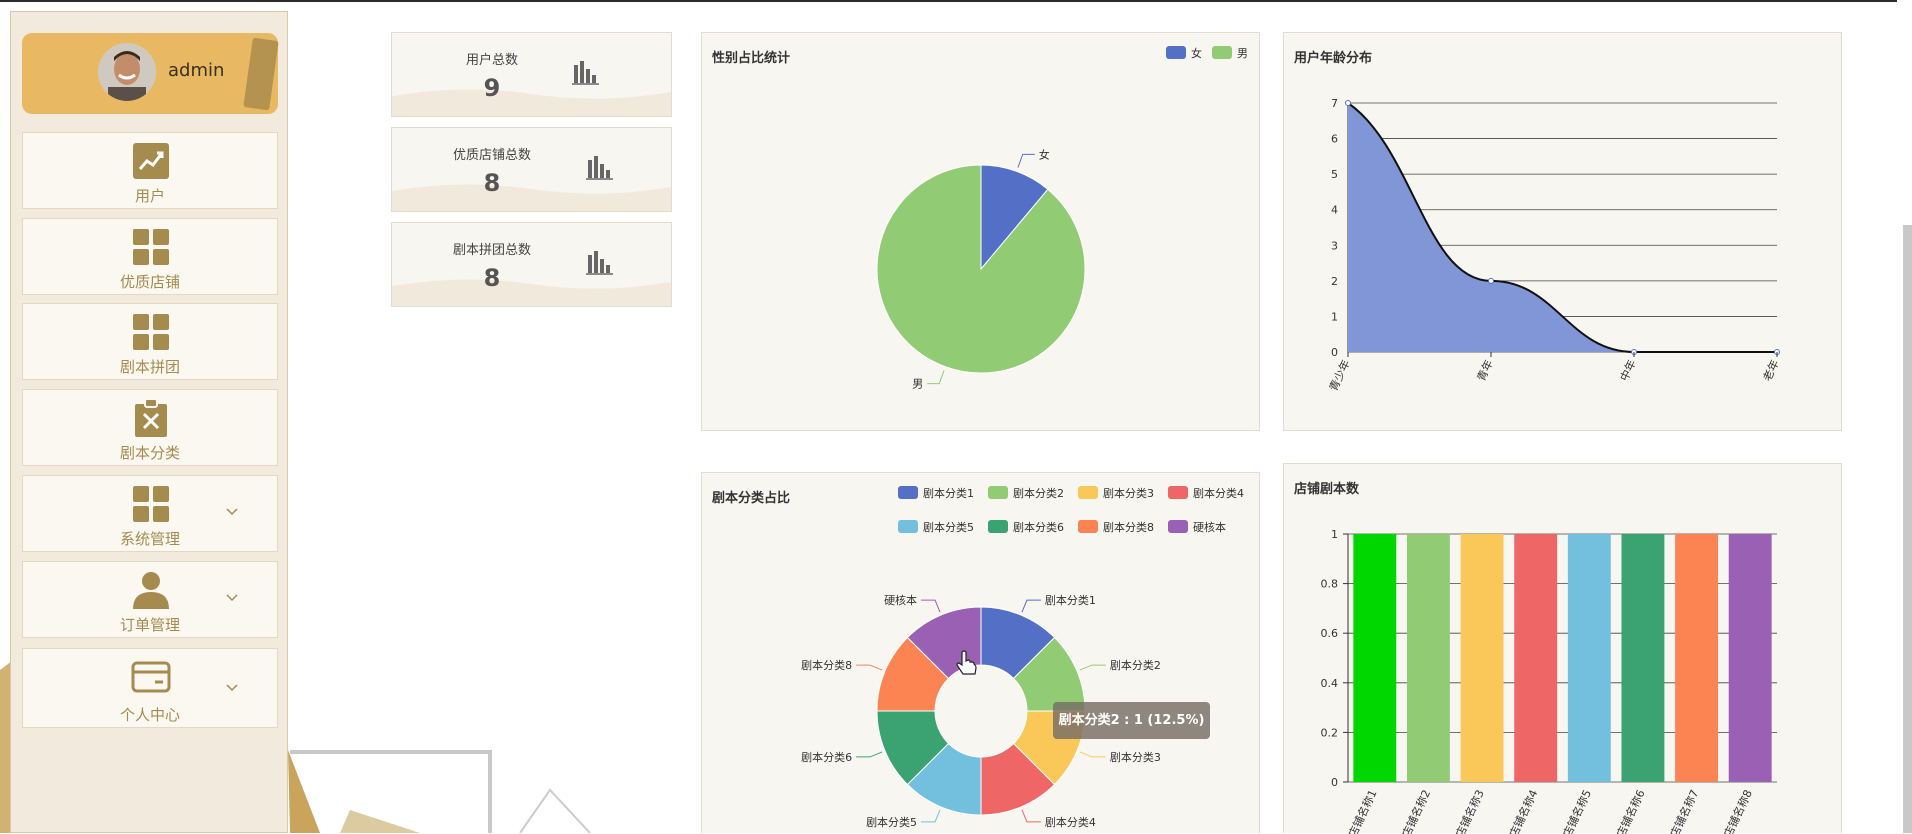 The image size is (1912, 834). What do you see at coordinates (948, 493) in the screenshot?
I see `legend-label: 剧本分类1` at bounding box center [948, 493].